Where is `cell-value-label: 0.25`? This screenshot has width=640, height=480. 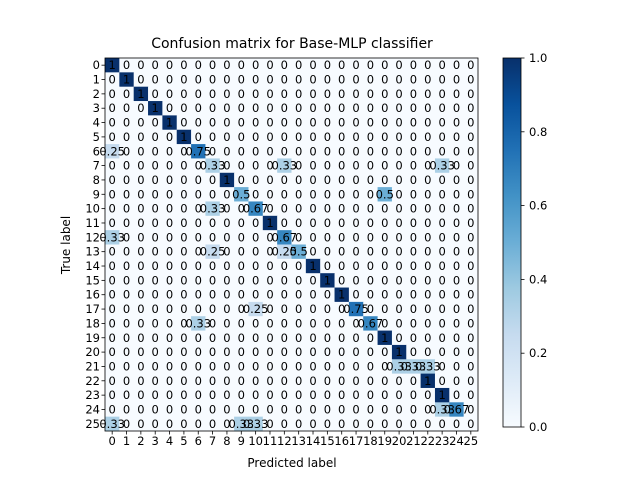 cell-value-label: 0.25 is located at coordinates (256, 309).